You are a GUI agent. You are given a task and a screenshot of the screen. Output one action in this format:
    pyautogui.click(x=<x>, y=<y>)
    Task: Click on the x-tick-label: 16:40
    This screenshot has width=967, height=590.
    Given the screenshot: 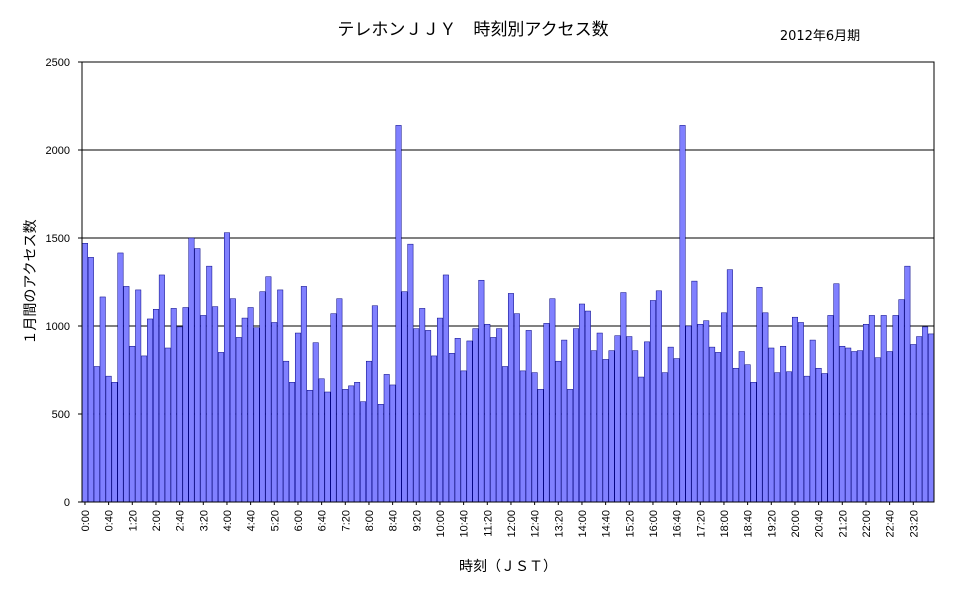 What is the action you would take?
    pyautogui.click(x=678, y=524)
    